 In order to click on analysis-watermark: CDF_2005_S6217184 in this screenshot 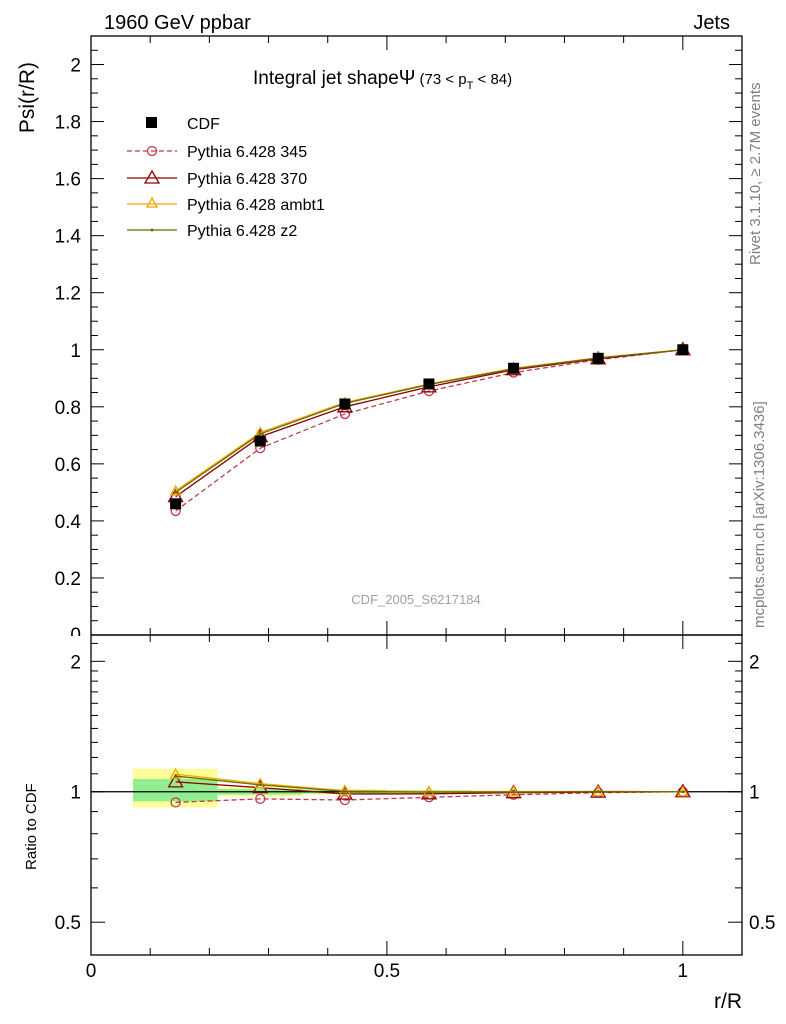, I will do `click(415, 599)`.